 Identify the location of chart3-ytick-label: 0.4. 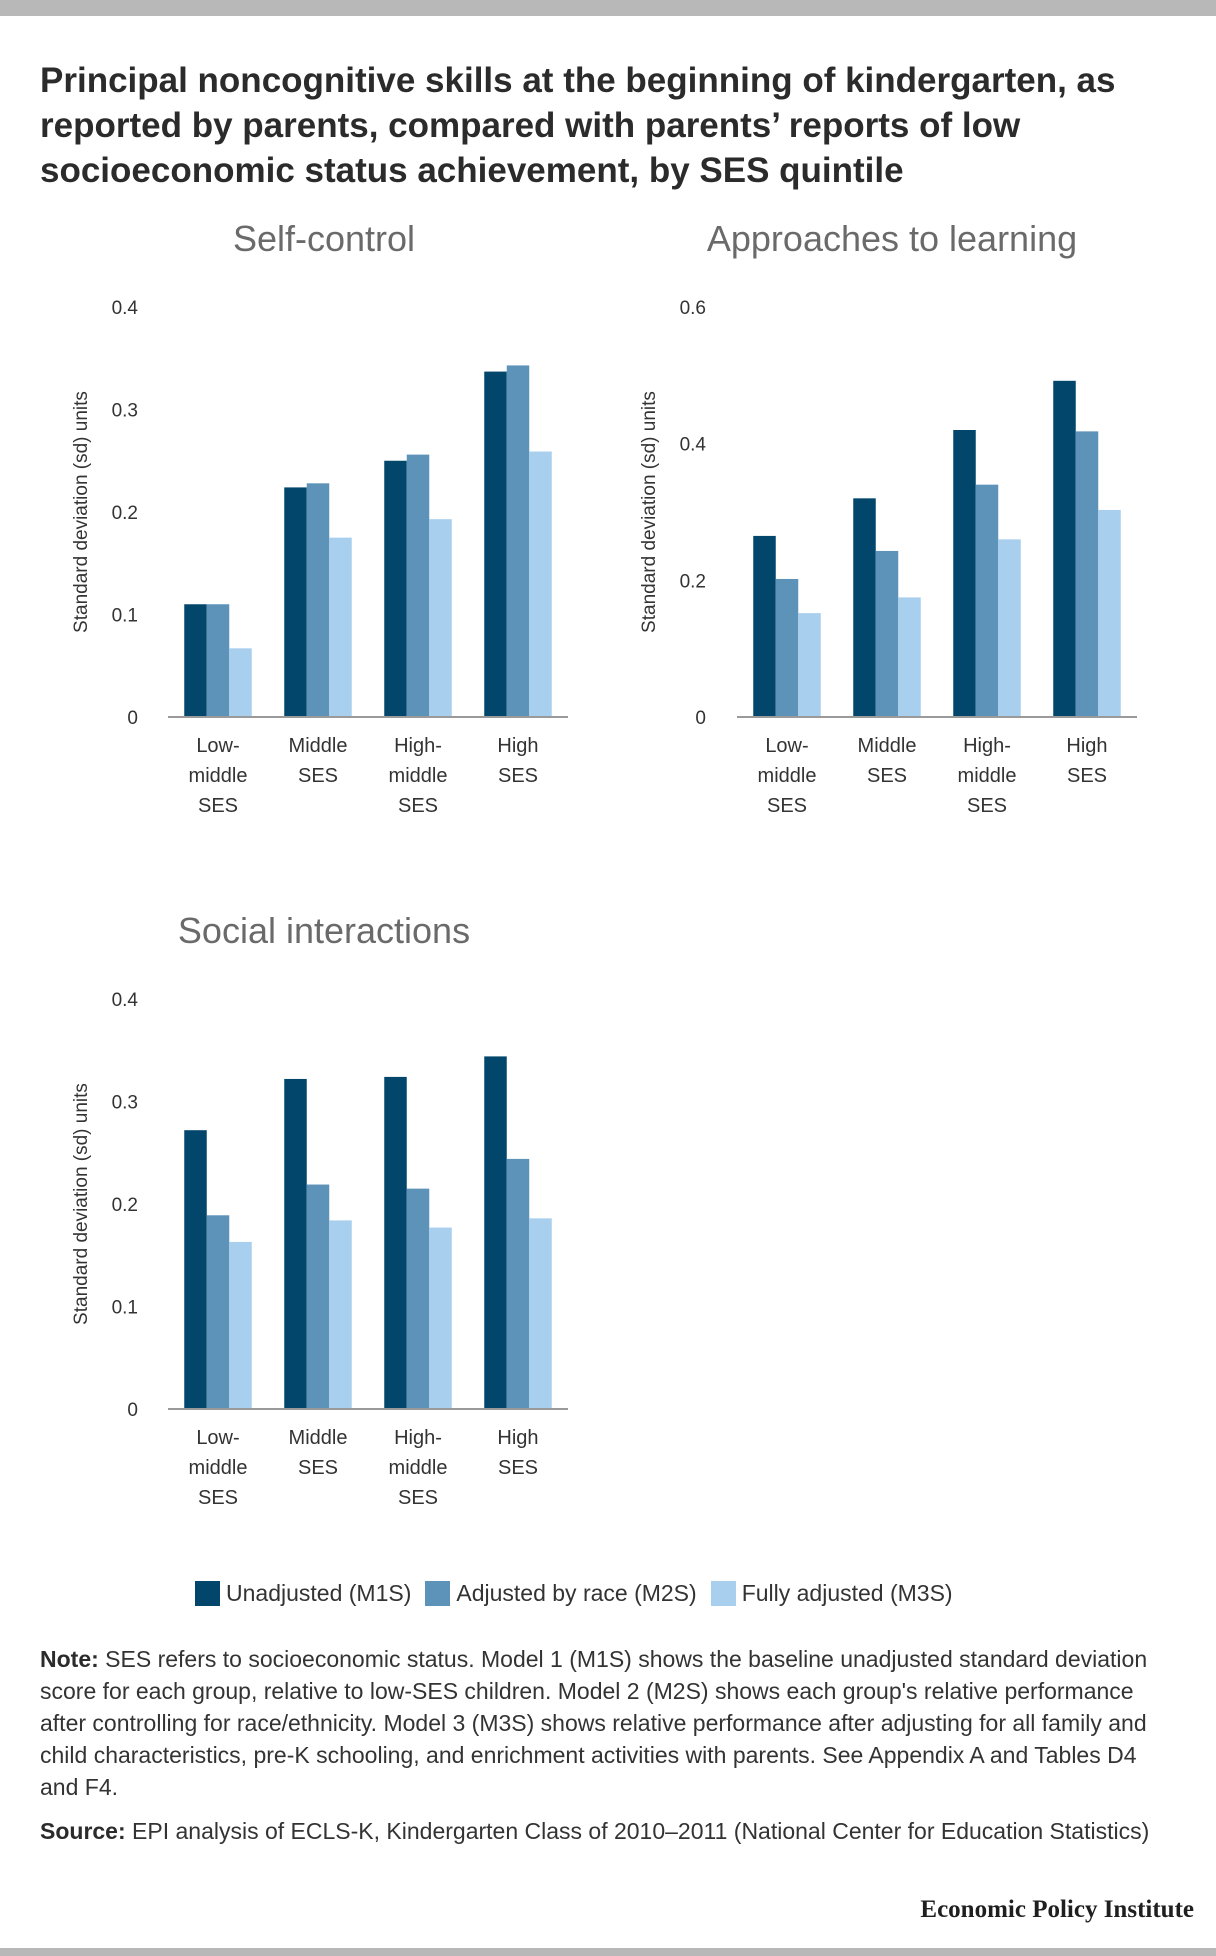
(125, 1000).